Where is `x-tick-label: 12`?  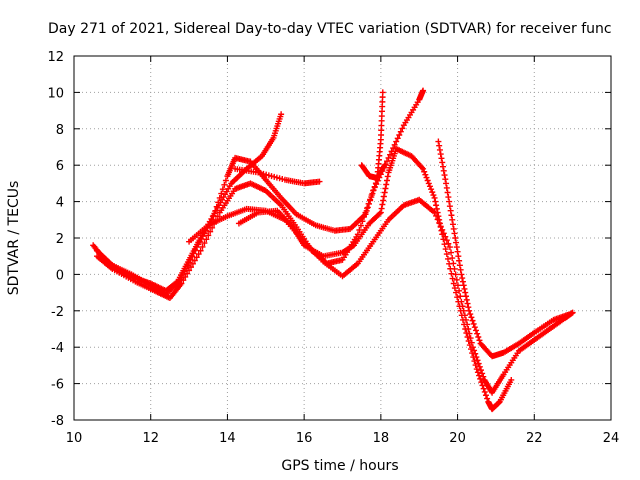 x-tick-label: 12 is located at coordinates (150, 438).